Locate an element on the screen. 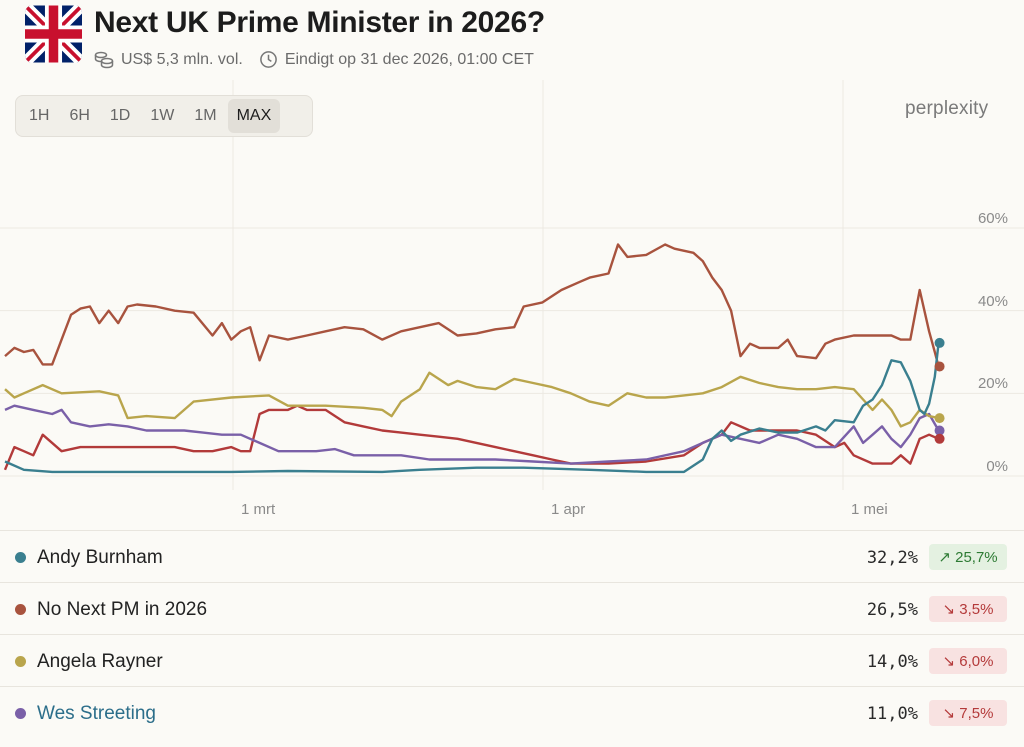 The height and width of the screenshot is (747, 1024). outcome-percentage: 26,5% is located at coordinates (892, 610).